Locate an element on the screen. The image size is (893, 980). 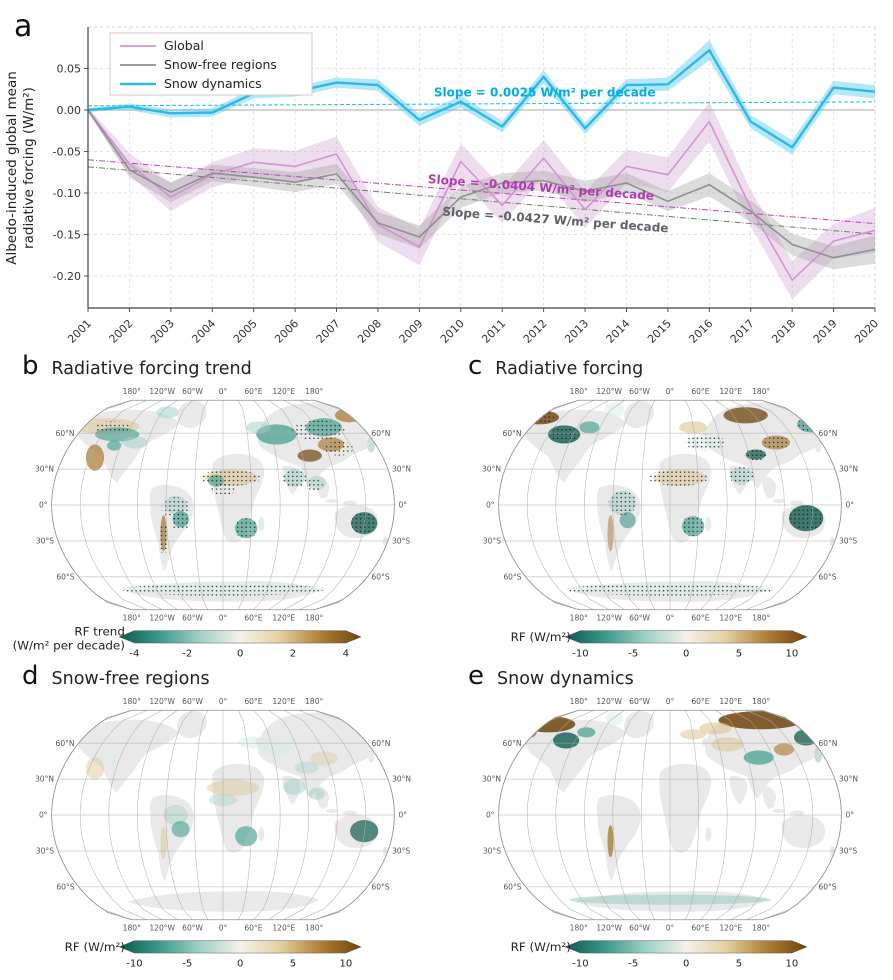
svg-text: 2016 is located at coordinates (700, 331).